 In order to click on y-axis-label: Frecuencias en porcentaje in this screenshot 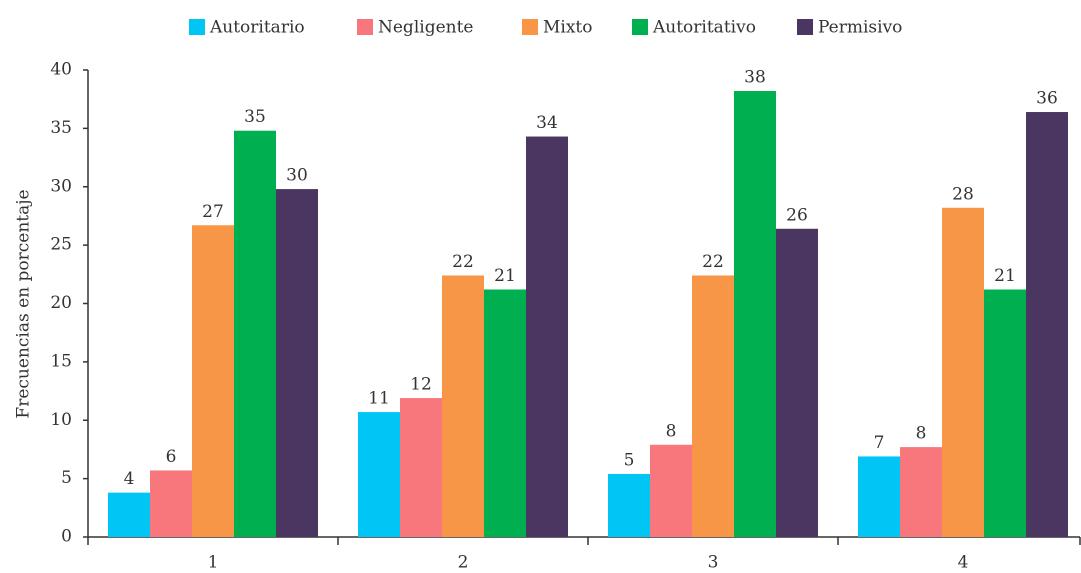, I will do `click(24, 303)`.